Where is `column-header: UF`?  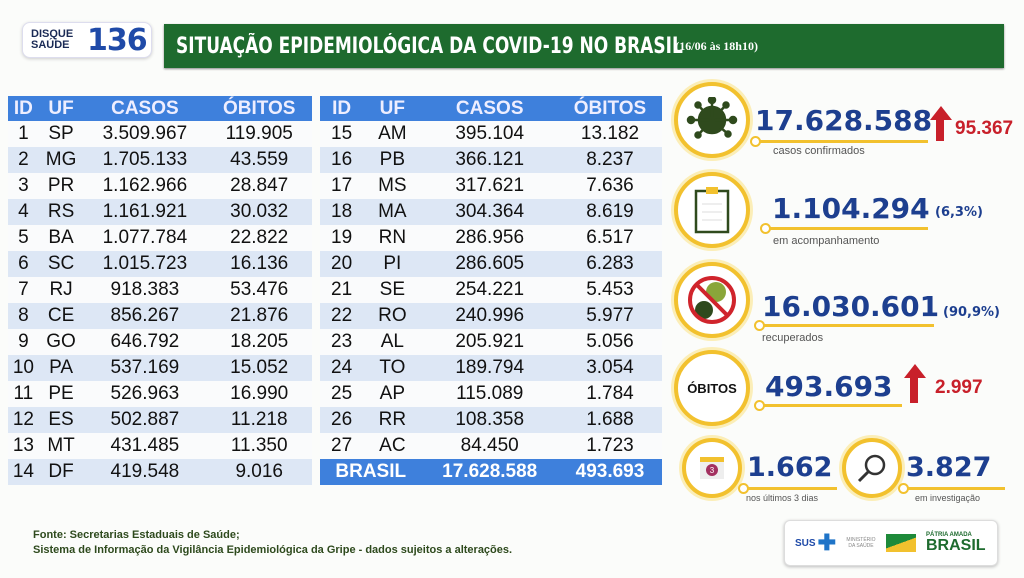
column-header: UF is located at coordinates (392, 108).